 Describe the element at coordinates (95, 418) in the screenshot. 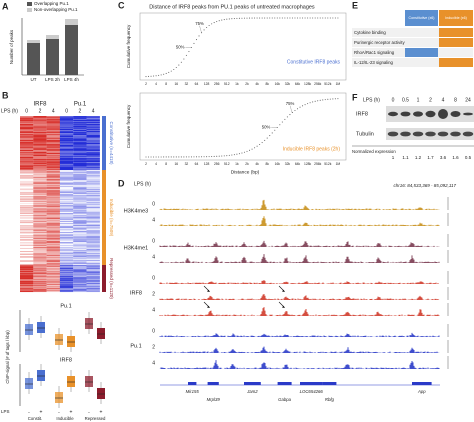

I see `group-label: Repressed` at that location.